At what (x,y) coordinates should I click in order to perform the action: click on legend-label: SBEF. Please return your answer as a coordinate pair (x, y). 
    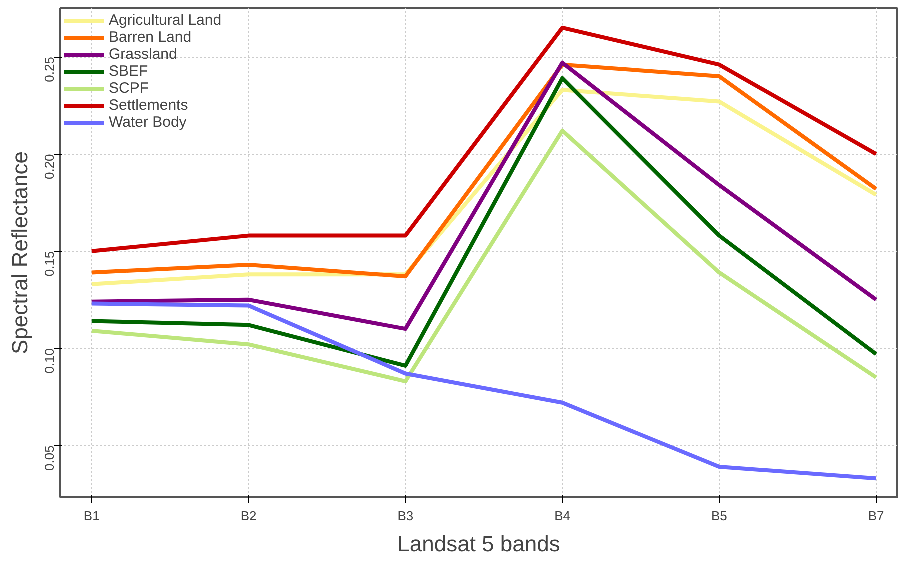
    Looking at the image, I should click on (128, 71).